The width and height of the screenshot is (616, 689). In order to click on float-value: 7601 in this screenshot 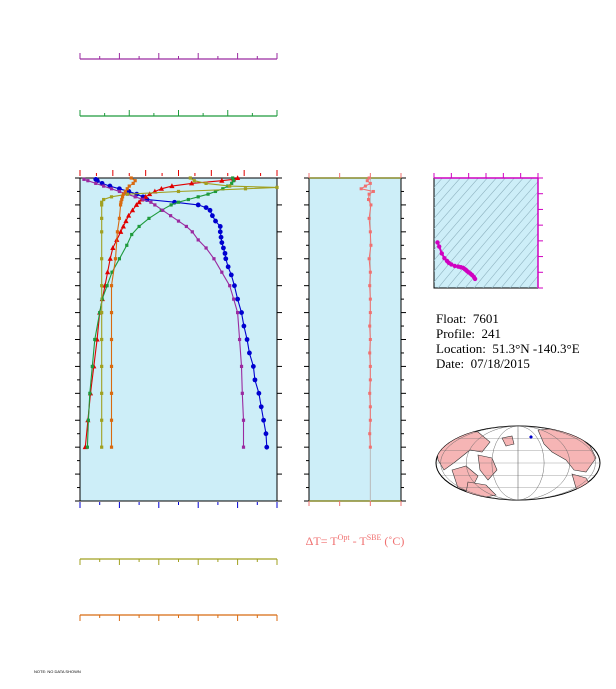, I will do `click(485, 318)`.